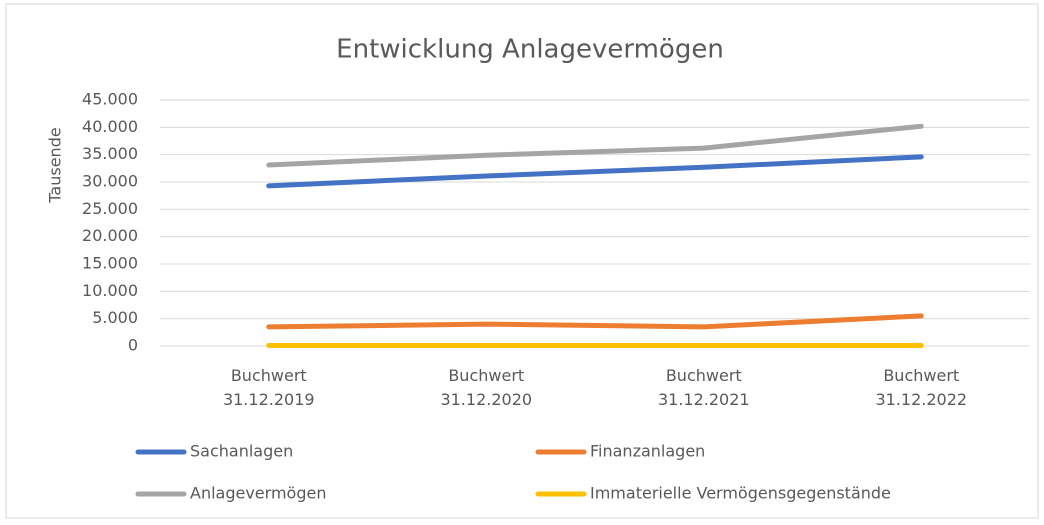  What do you see at coordinates (110, 181) in the screenshot?
I see `y-tick-label: 30.000` at bounding box center [110, 181].